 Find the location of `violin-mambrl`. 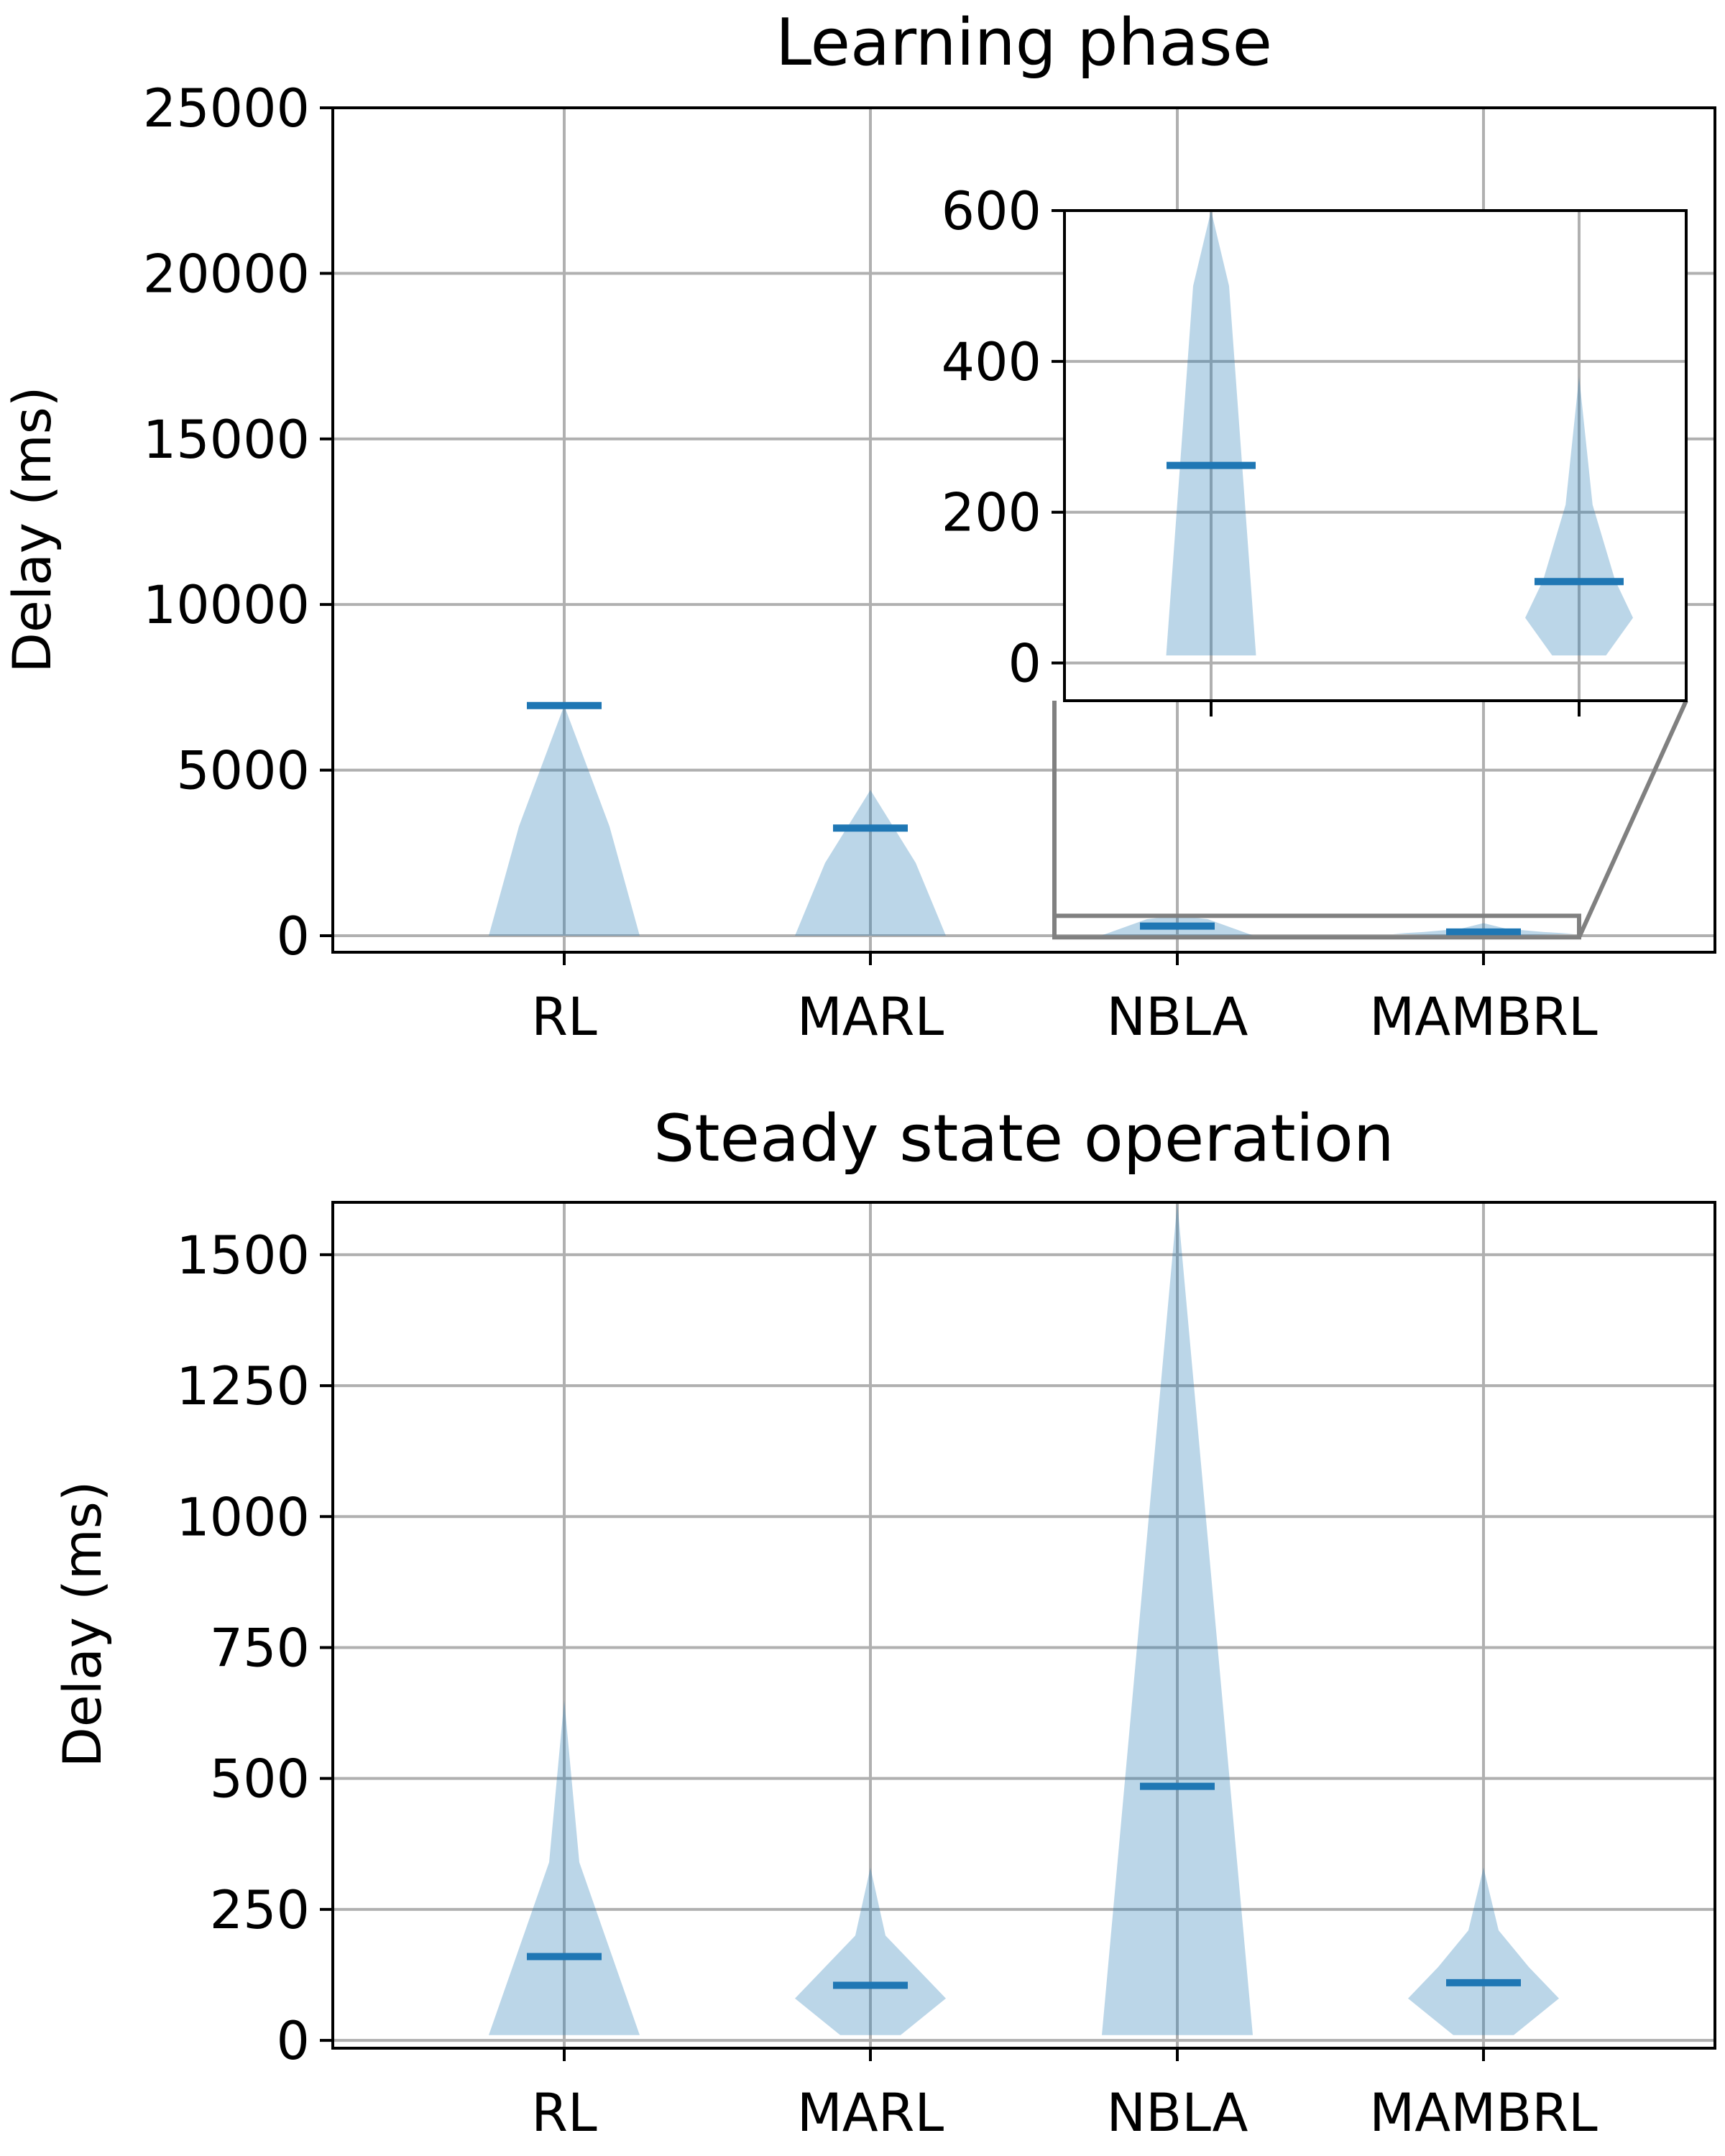

violin-mambrl is located at coordinates (1483, 1951).